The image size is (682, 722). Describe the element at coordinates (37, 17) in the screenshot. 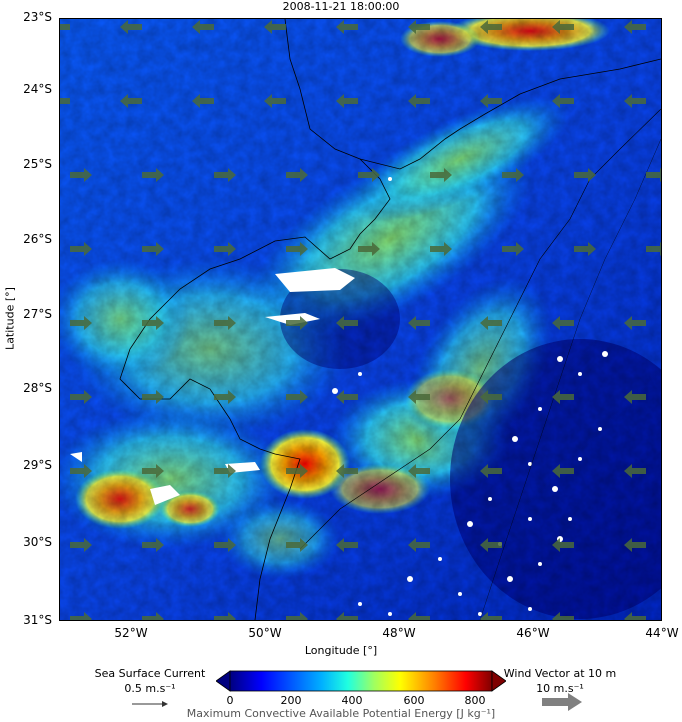

I see `y-tick-label: 23°S` at that location.